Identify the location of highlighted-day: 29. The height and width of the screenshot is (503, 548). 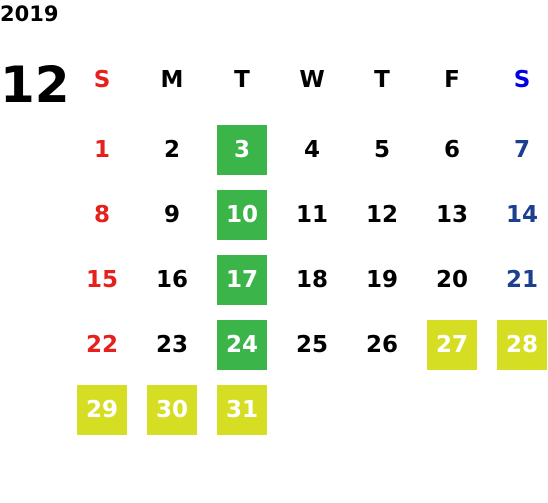
(102, 410).